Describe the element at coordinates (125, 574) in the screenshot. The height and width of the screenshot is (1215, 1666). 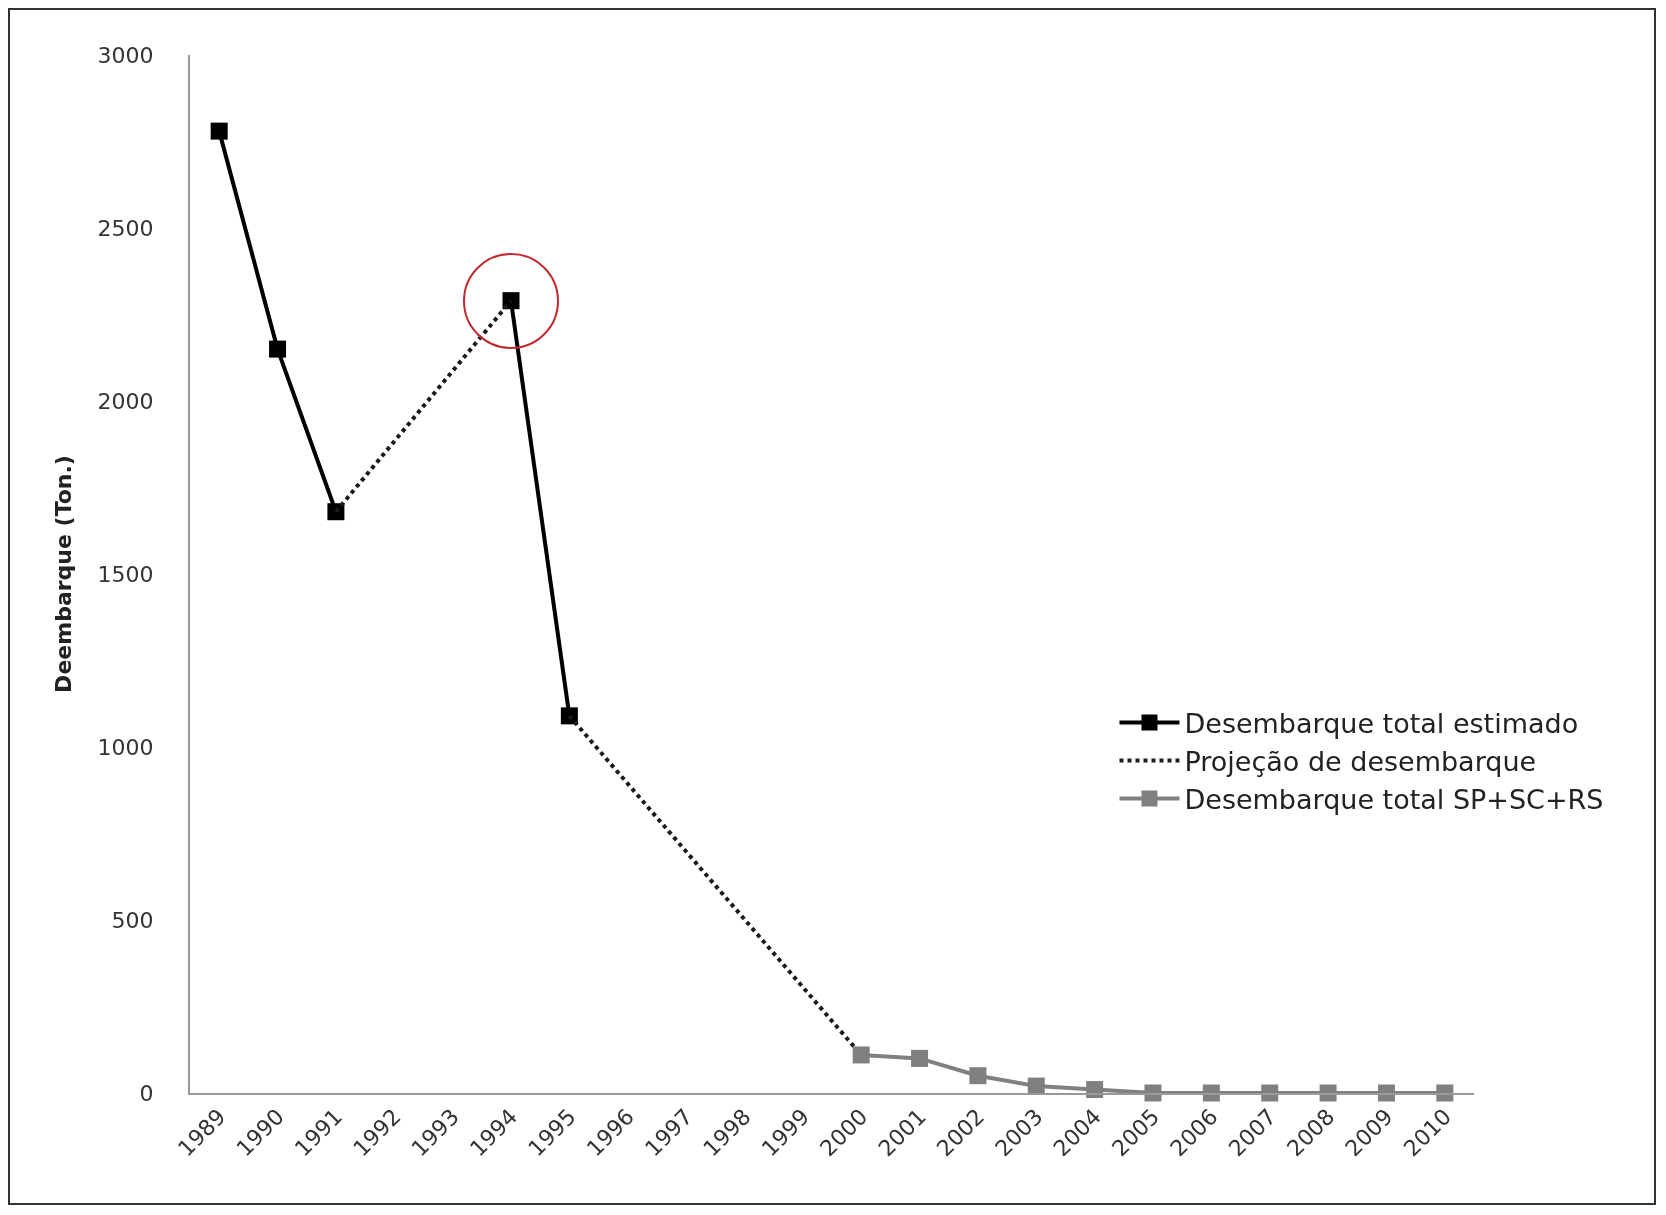
I see `y-tick-label: 1500` at that location.